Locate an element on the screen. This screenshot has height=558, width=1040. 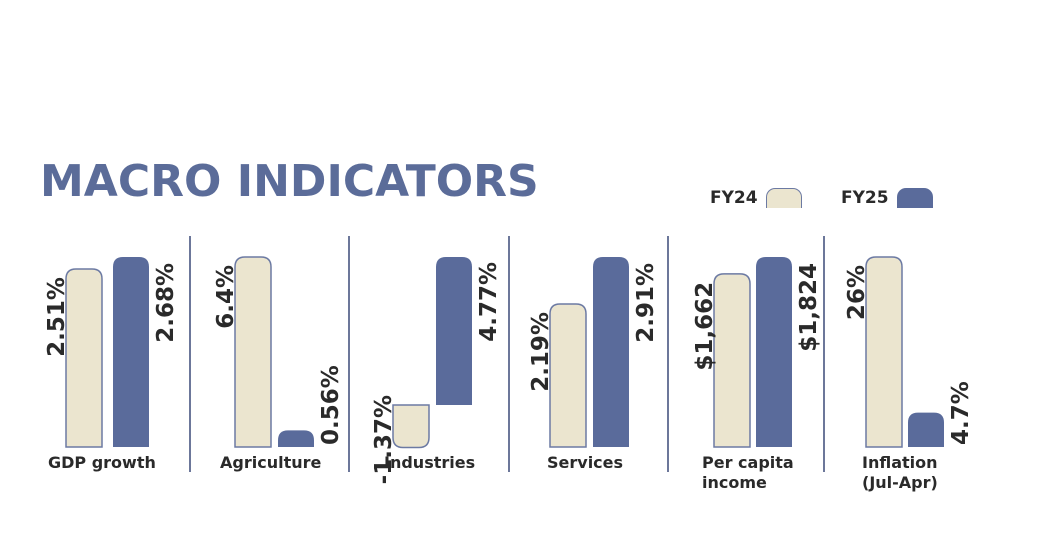
category-label: Industries is located at coordinates (429, 462).